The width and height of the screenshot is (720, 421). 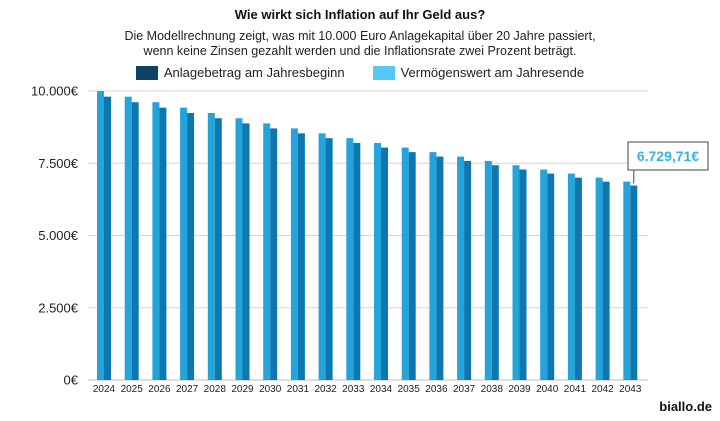 What do you see at coordinates (383, 72) in the screenshot?
I see `legend-swatch-end` at bounding box center [383, 72].